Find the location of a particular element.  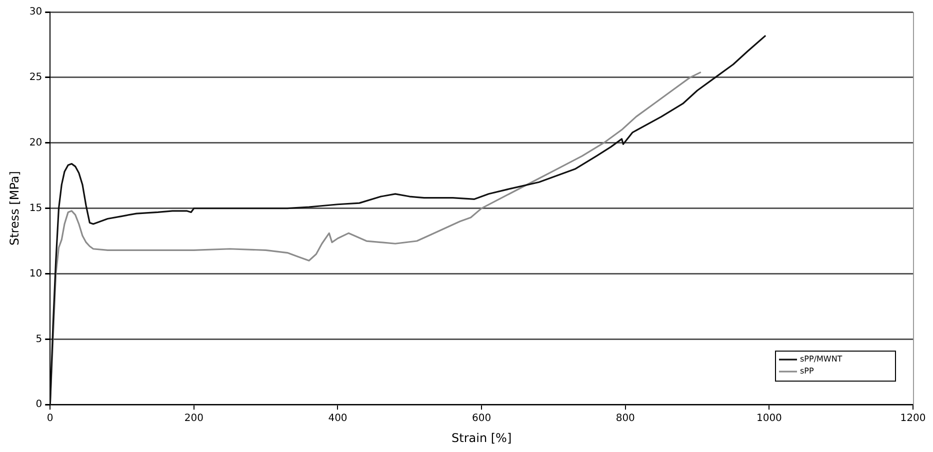

y-tick-label: 0 is located at coordinates (39, 404).